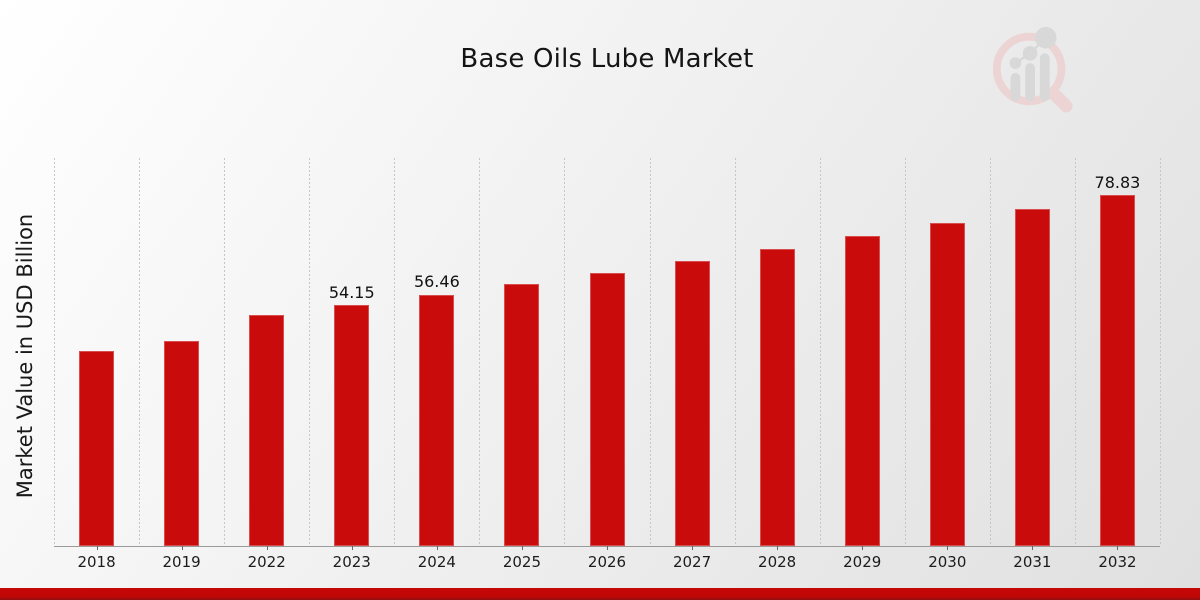 This screenshot has width=1200, height=600. What do you see at coordinates (692, 403) in the screenshot?
I see `bar-2027` at bounding box center [692, 403].